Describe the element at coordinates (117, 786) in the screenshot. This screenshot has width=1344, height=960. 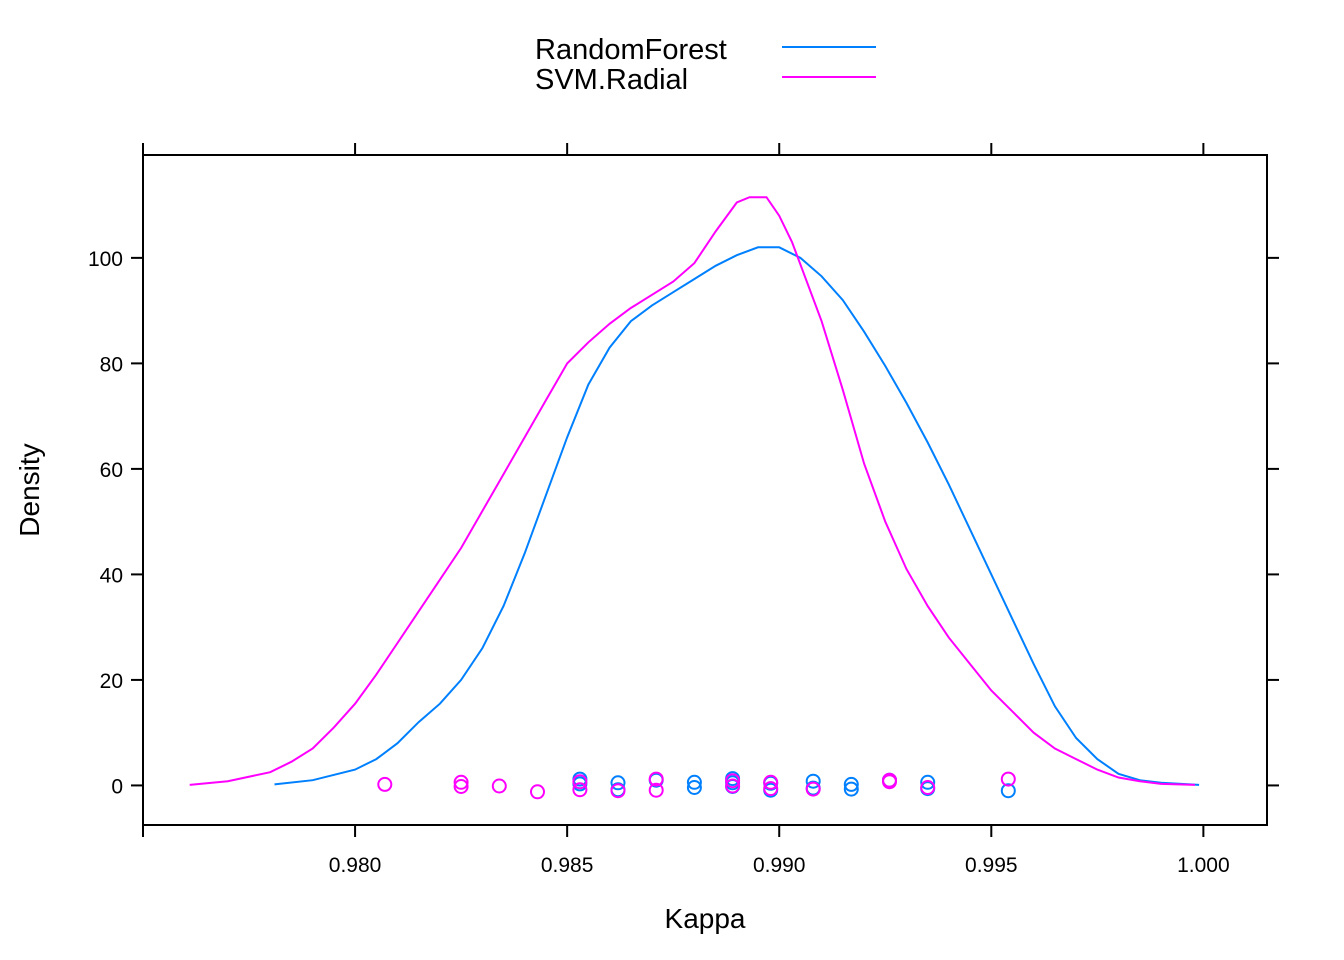
I see `y-tick-label: 0` at that location.